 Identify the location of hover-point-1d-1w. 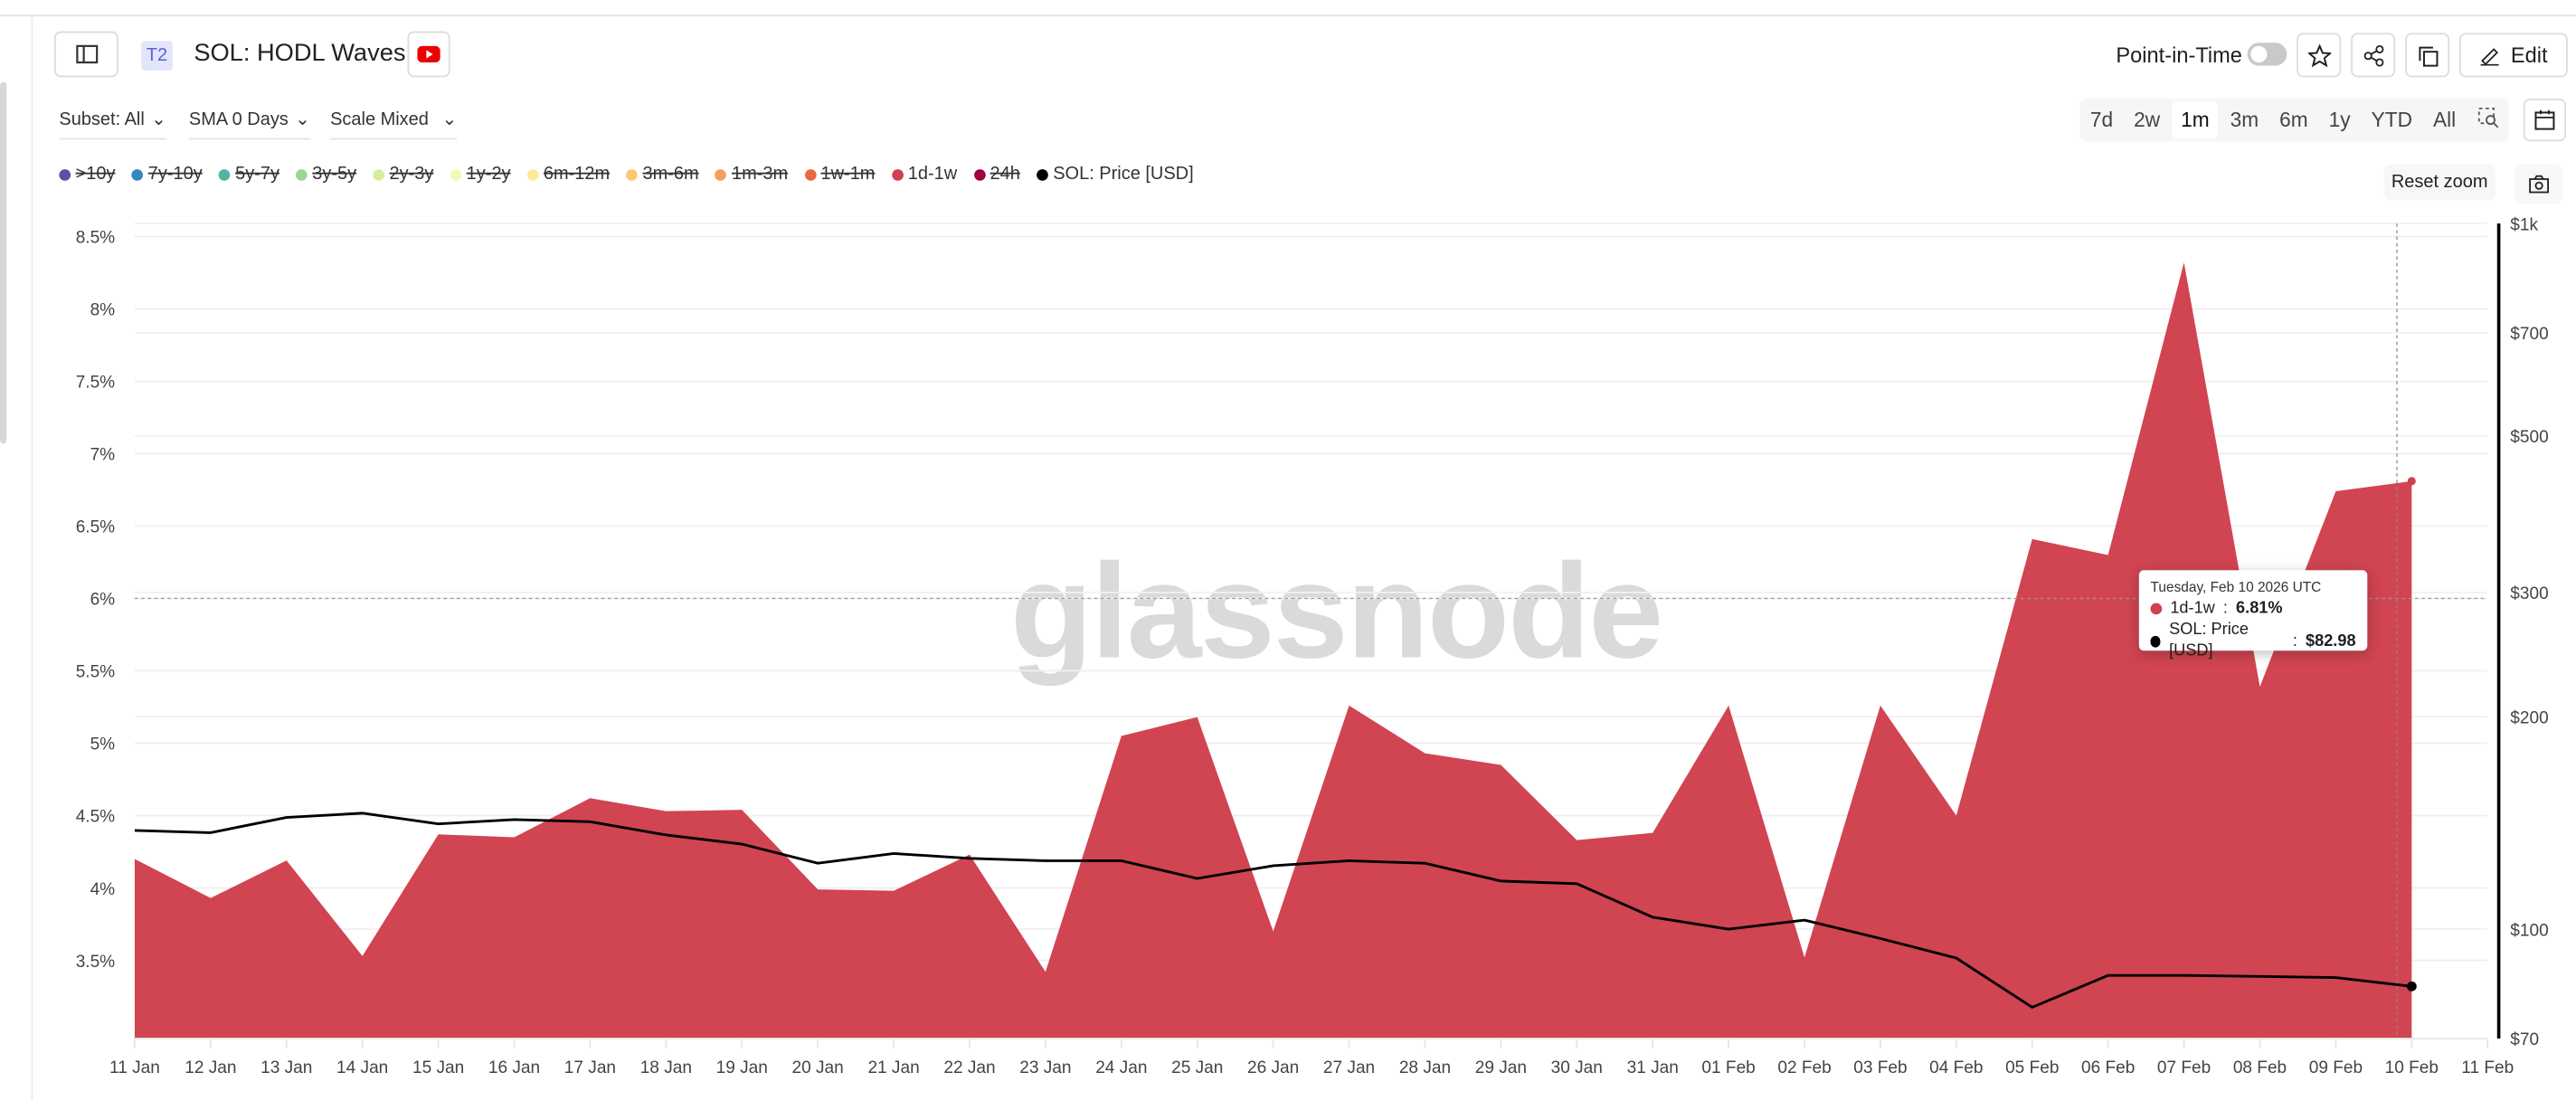
(2412, 481).